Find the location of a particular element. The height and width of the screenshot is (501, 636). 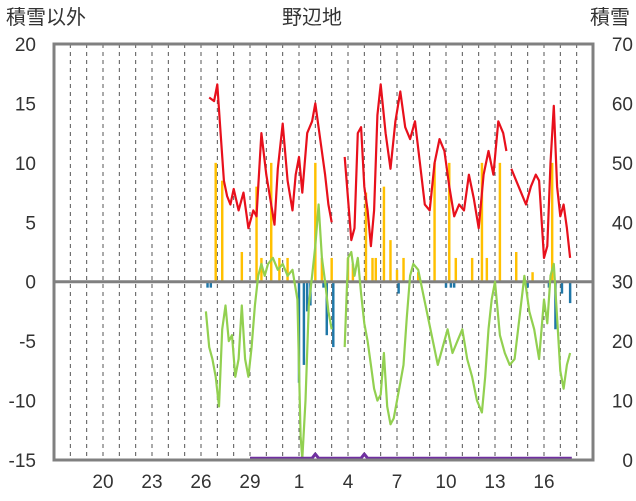

left-tick-label: -15 is located at coordinates (22, 461).